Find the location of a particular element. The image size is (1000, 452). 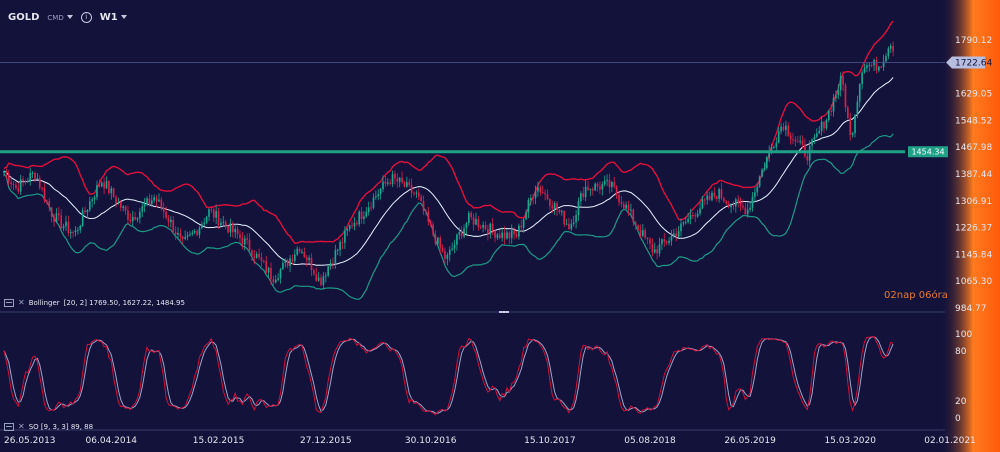

time-axis-tick: 05.08.2018 is located at coordinates (650, 441).